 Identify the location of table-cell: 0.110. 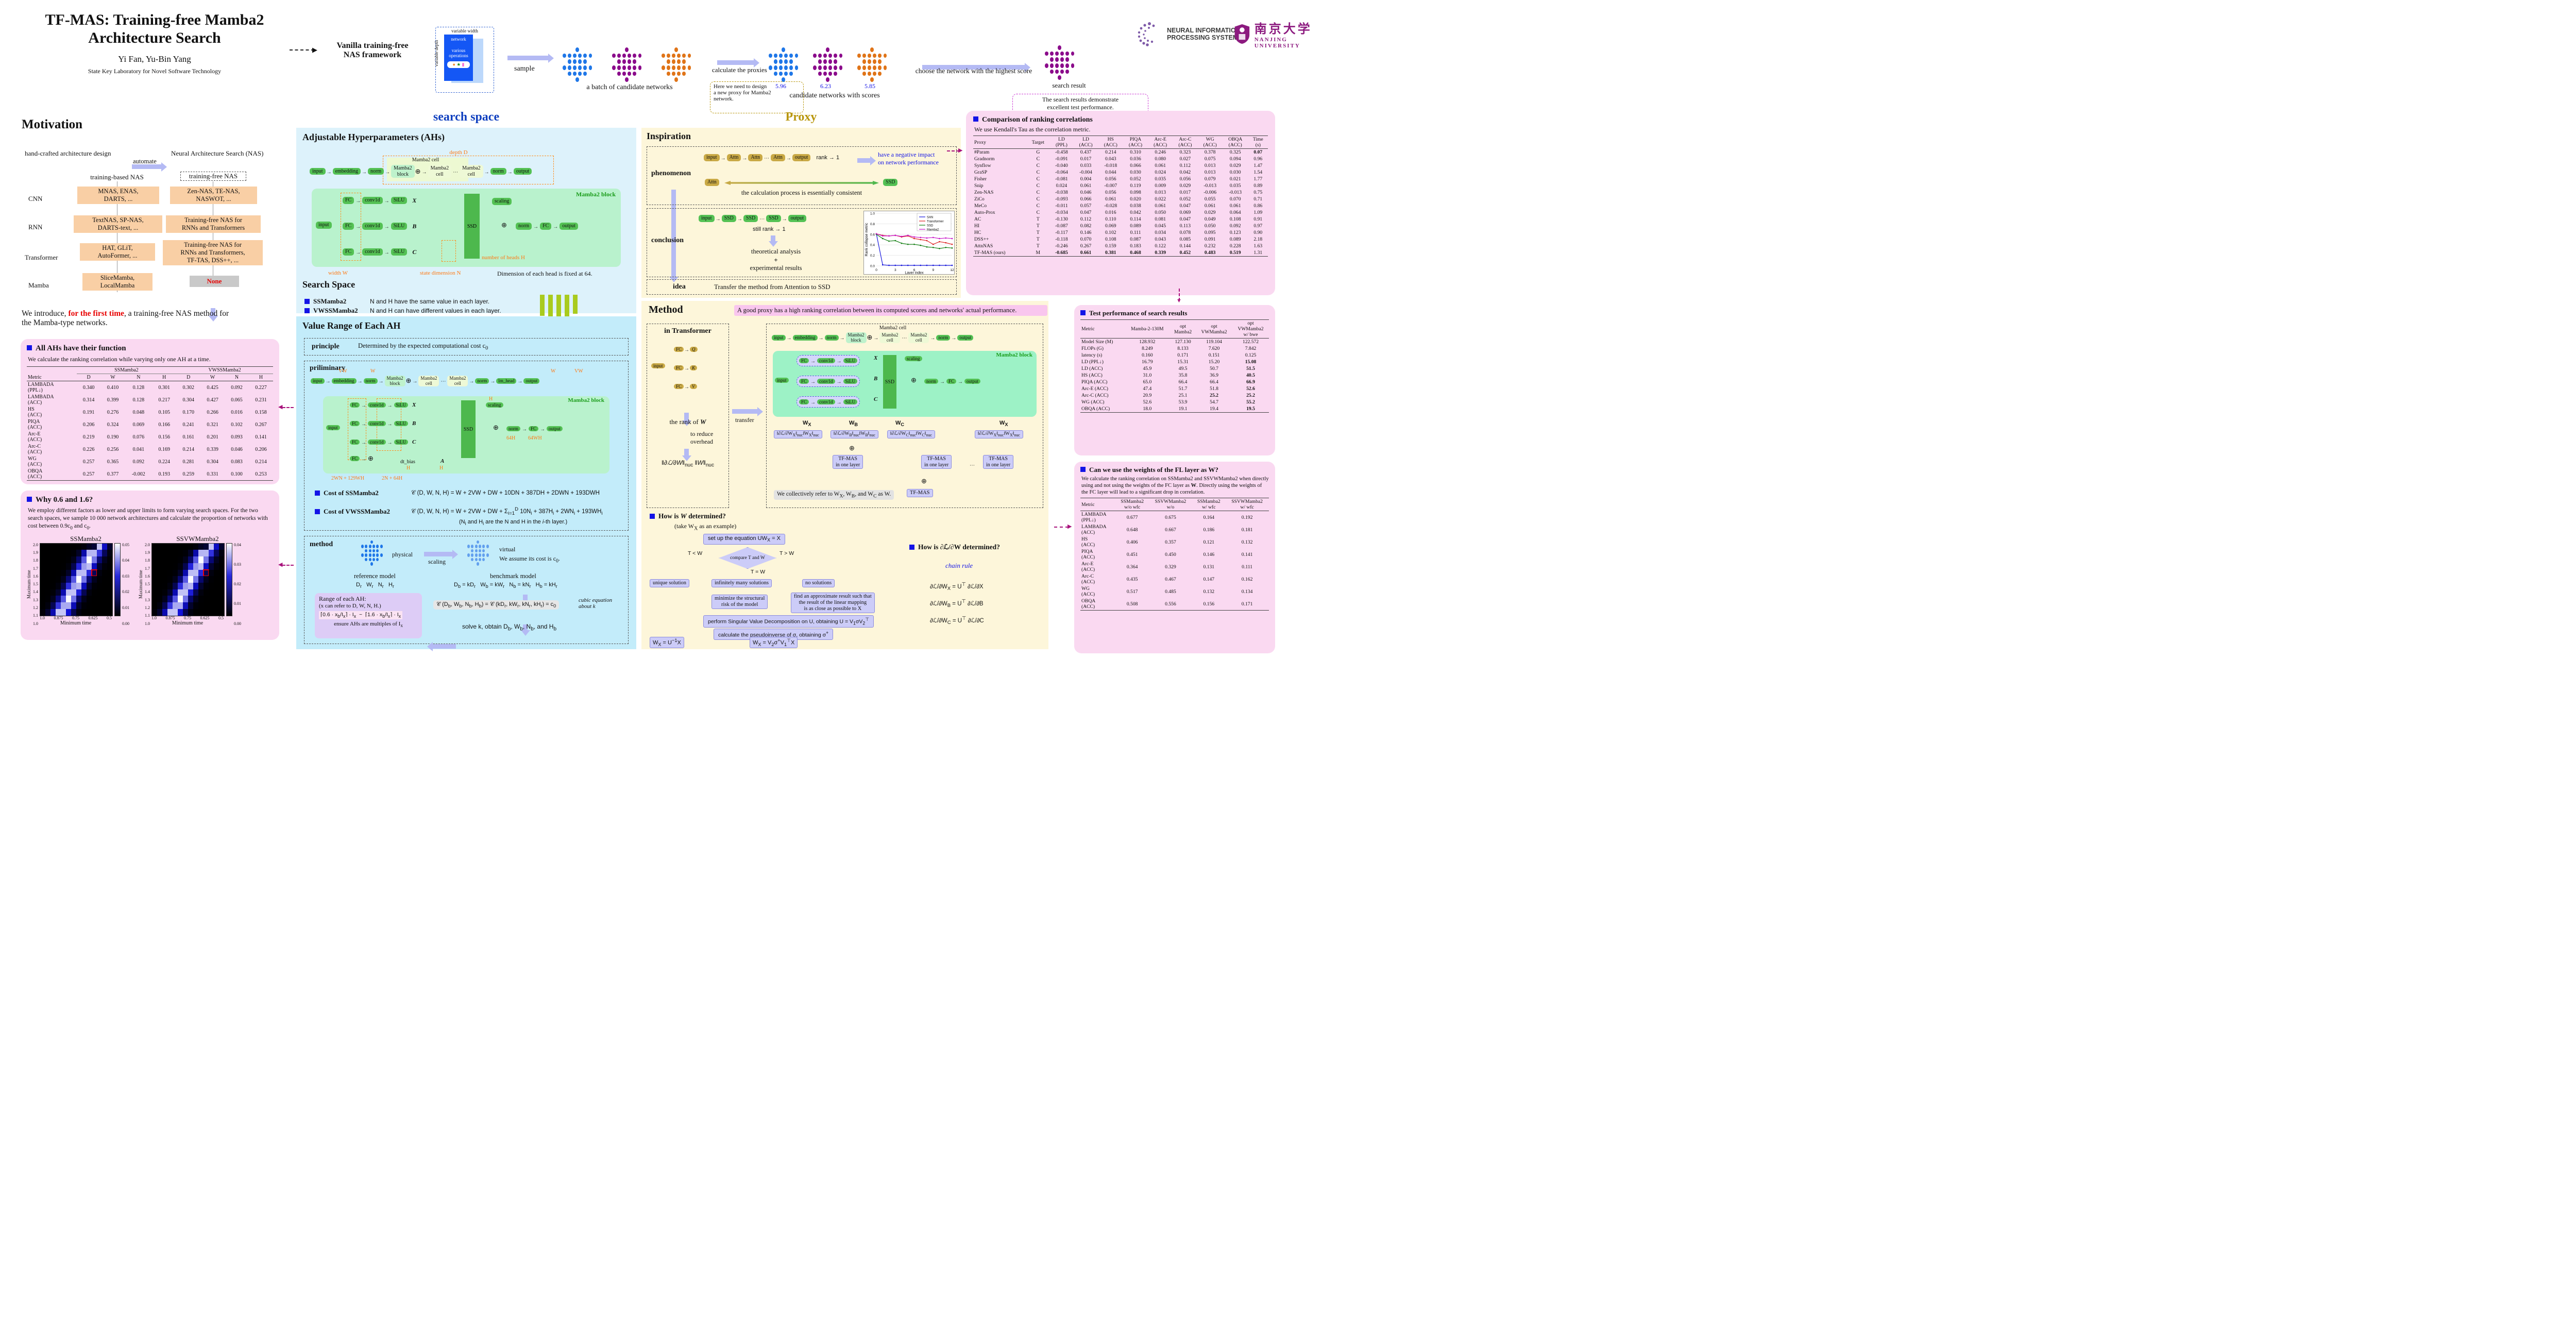
(1110, 219).